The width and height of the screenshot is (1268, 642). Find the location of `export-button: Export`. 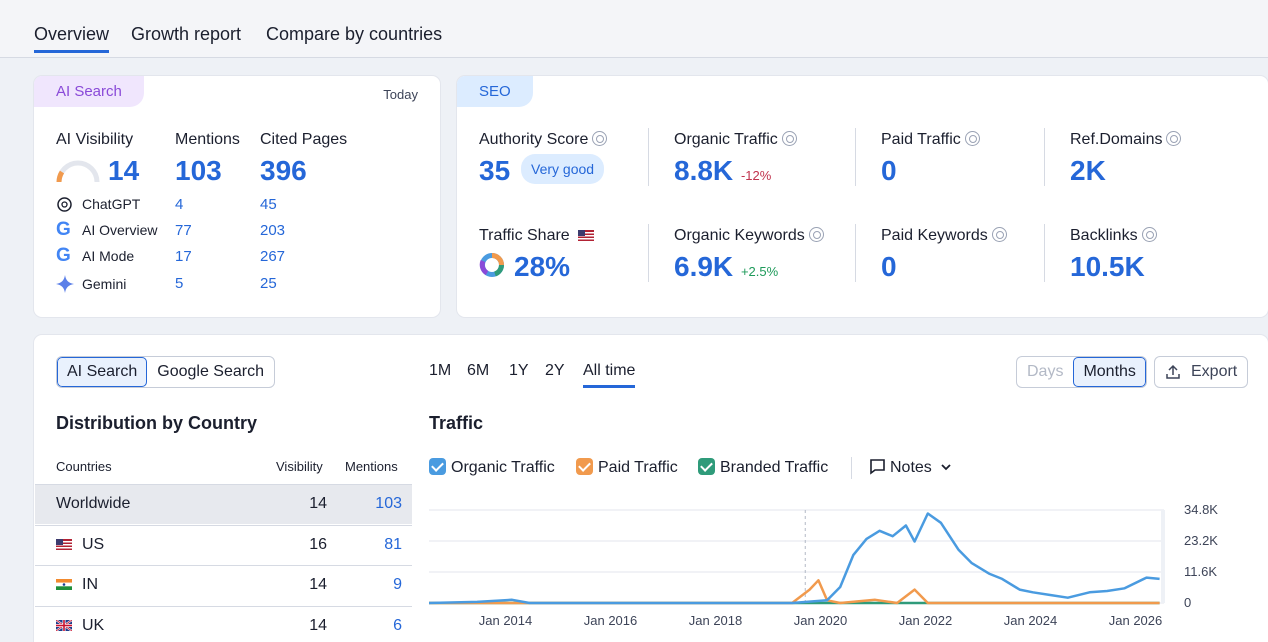

export-button: Export is located at coordinates (1201, 372).